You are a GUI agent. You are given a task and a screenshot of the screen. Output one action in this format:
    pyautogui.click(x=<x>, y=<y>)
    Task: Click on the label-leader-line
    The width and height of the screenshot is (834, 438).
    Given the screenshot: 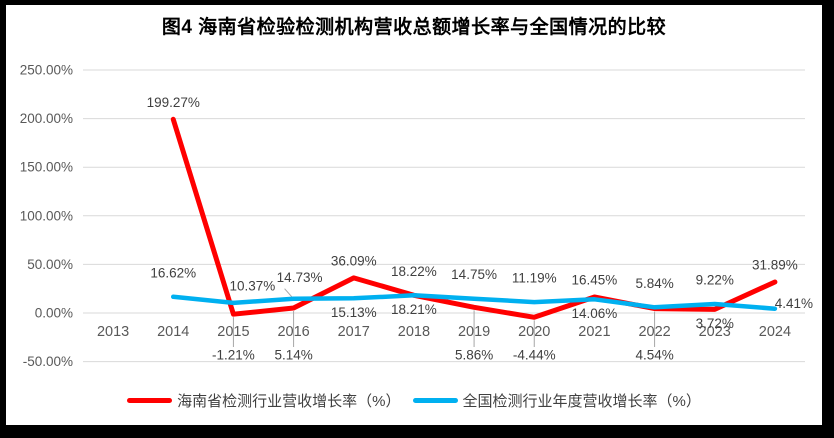 What is the action you would take?
    pyautogui.click(x=288, y=293)
    